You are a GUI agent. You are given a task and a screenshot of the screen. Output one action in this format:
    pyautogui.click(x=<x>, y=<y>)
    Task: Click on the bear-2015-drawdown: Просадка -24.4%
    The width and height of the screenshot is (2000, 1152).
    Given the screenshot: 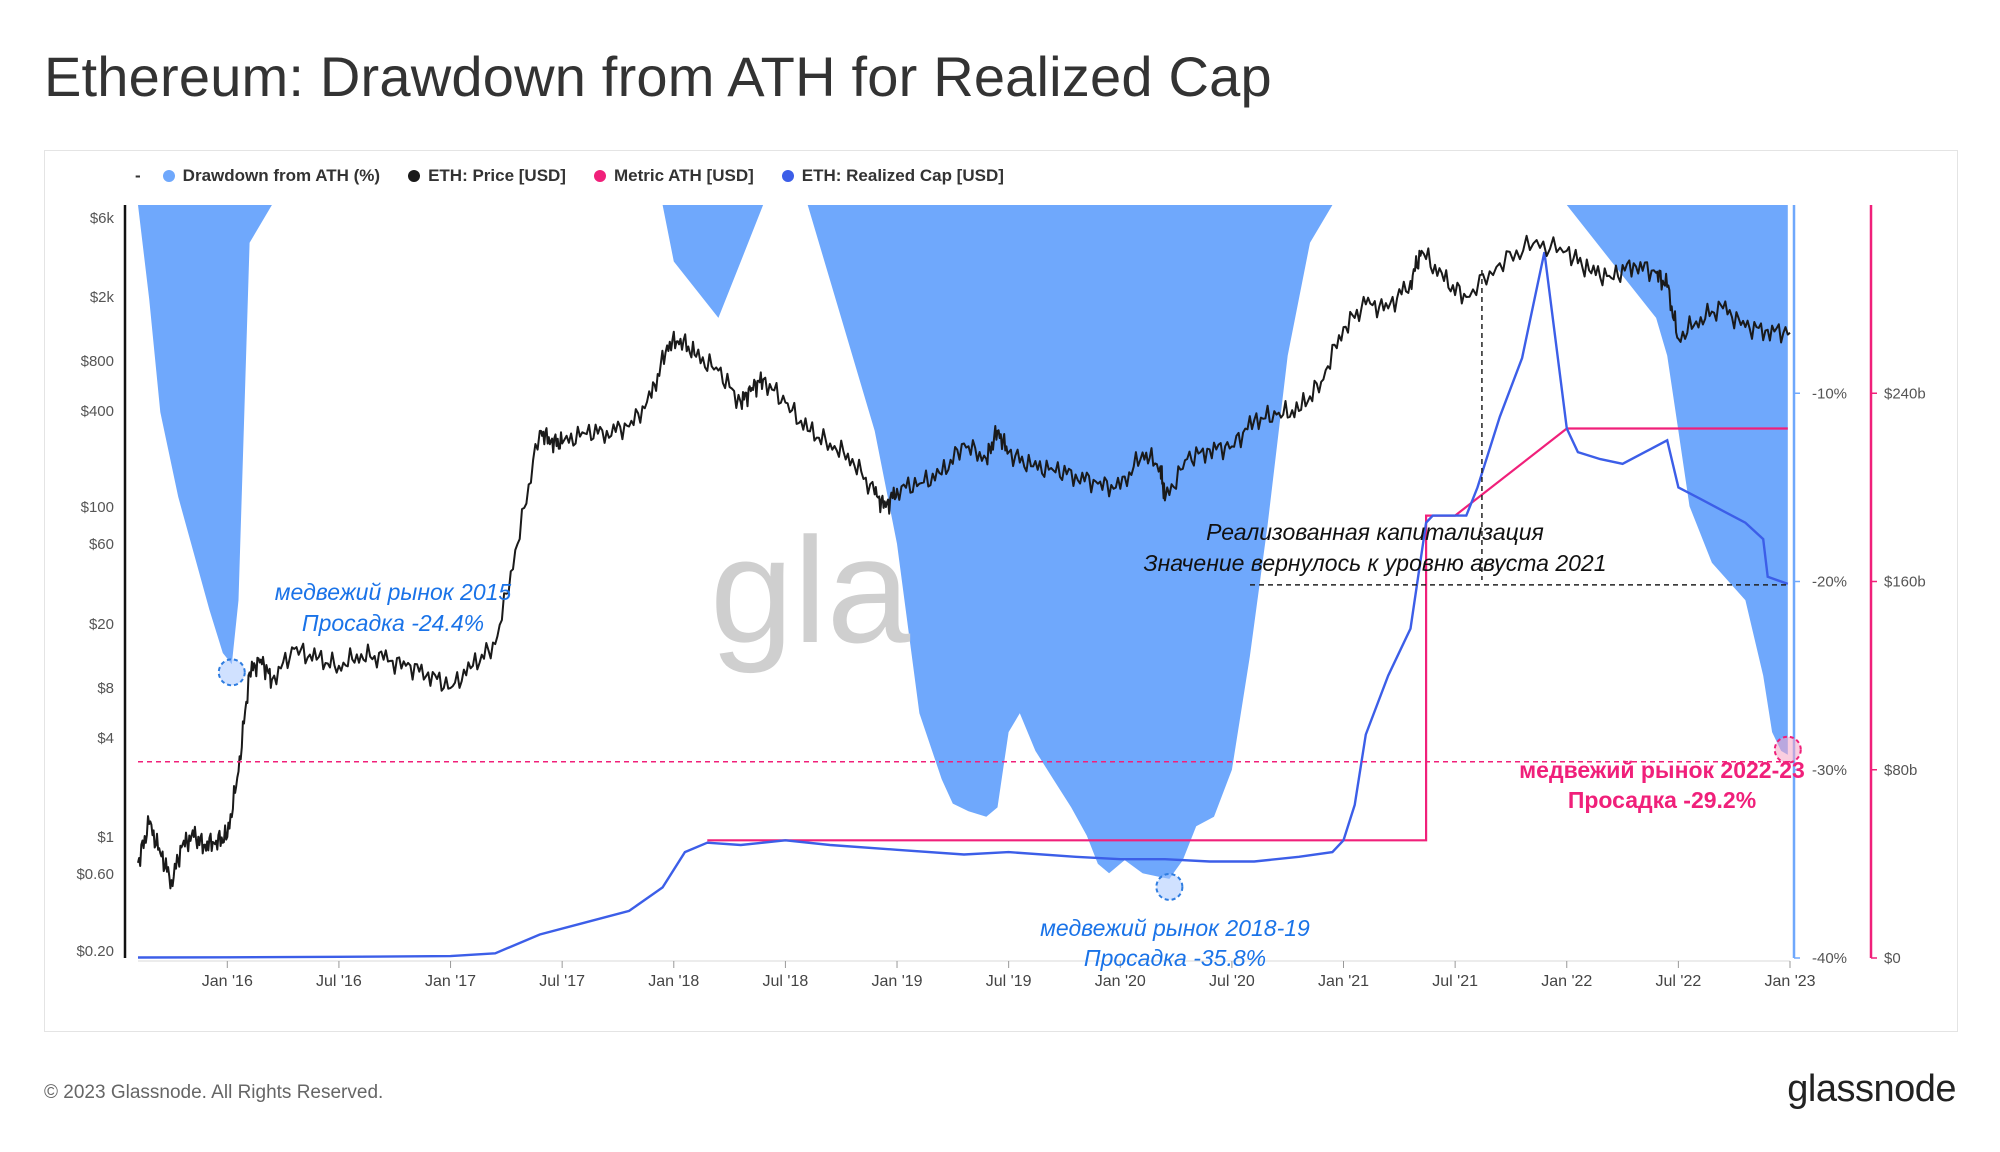 What is the action you would take?
    pyautogui.click(x=393, y=623)
    